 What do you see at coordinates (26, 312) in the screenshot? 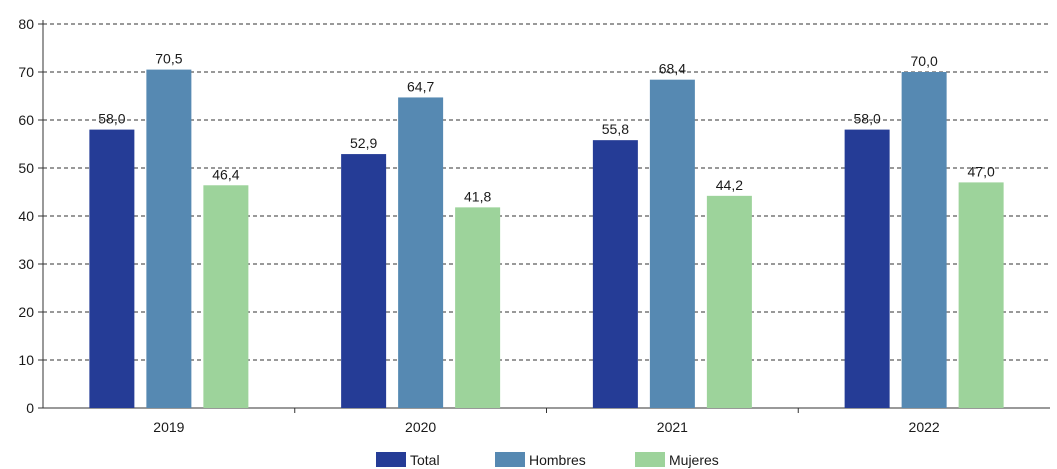
I see `y-tick-label: 20` at bounding box center [26, 312].